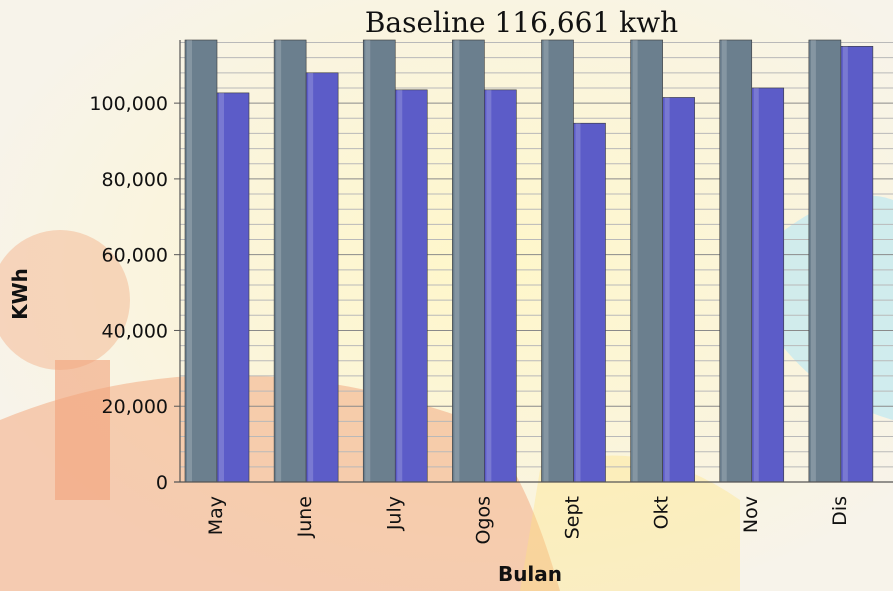 The width and height of the screenshot is (893, 591). I want to click on x-tick-label: Sept, so click(573, 517).